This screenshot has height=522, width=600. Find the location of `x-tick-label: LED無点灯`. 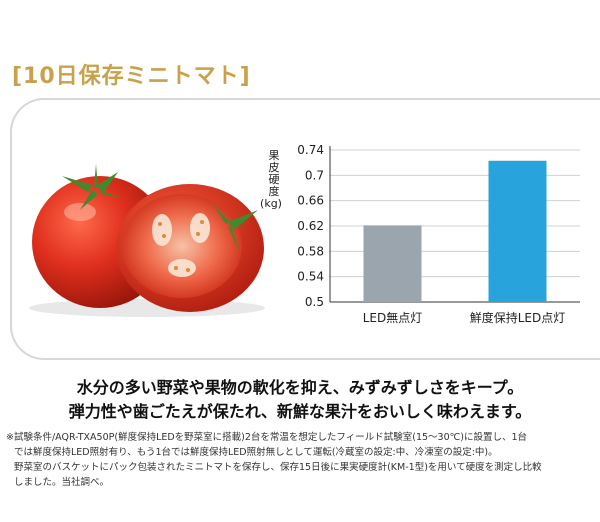

x-tick-label: LED無点灯 is located at coordinates (393, 317).